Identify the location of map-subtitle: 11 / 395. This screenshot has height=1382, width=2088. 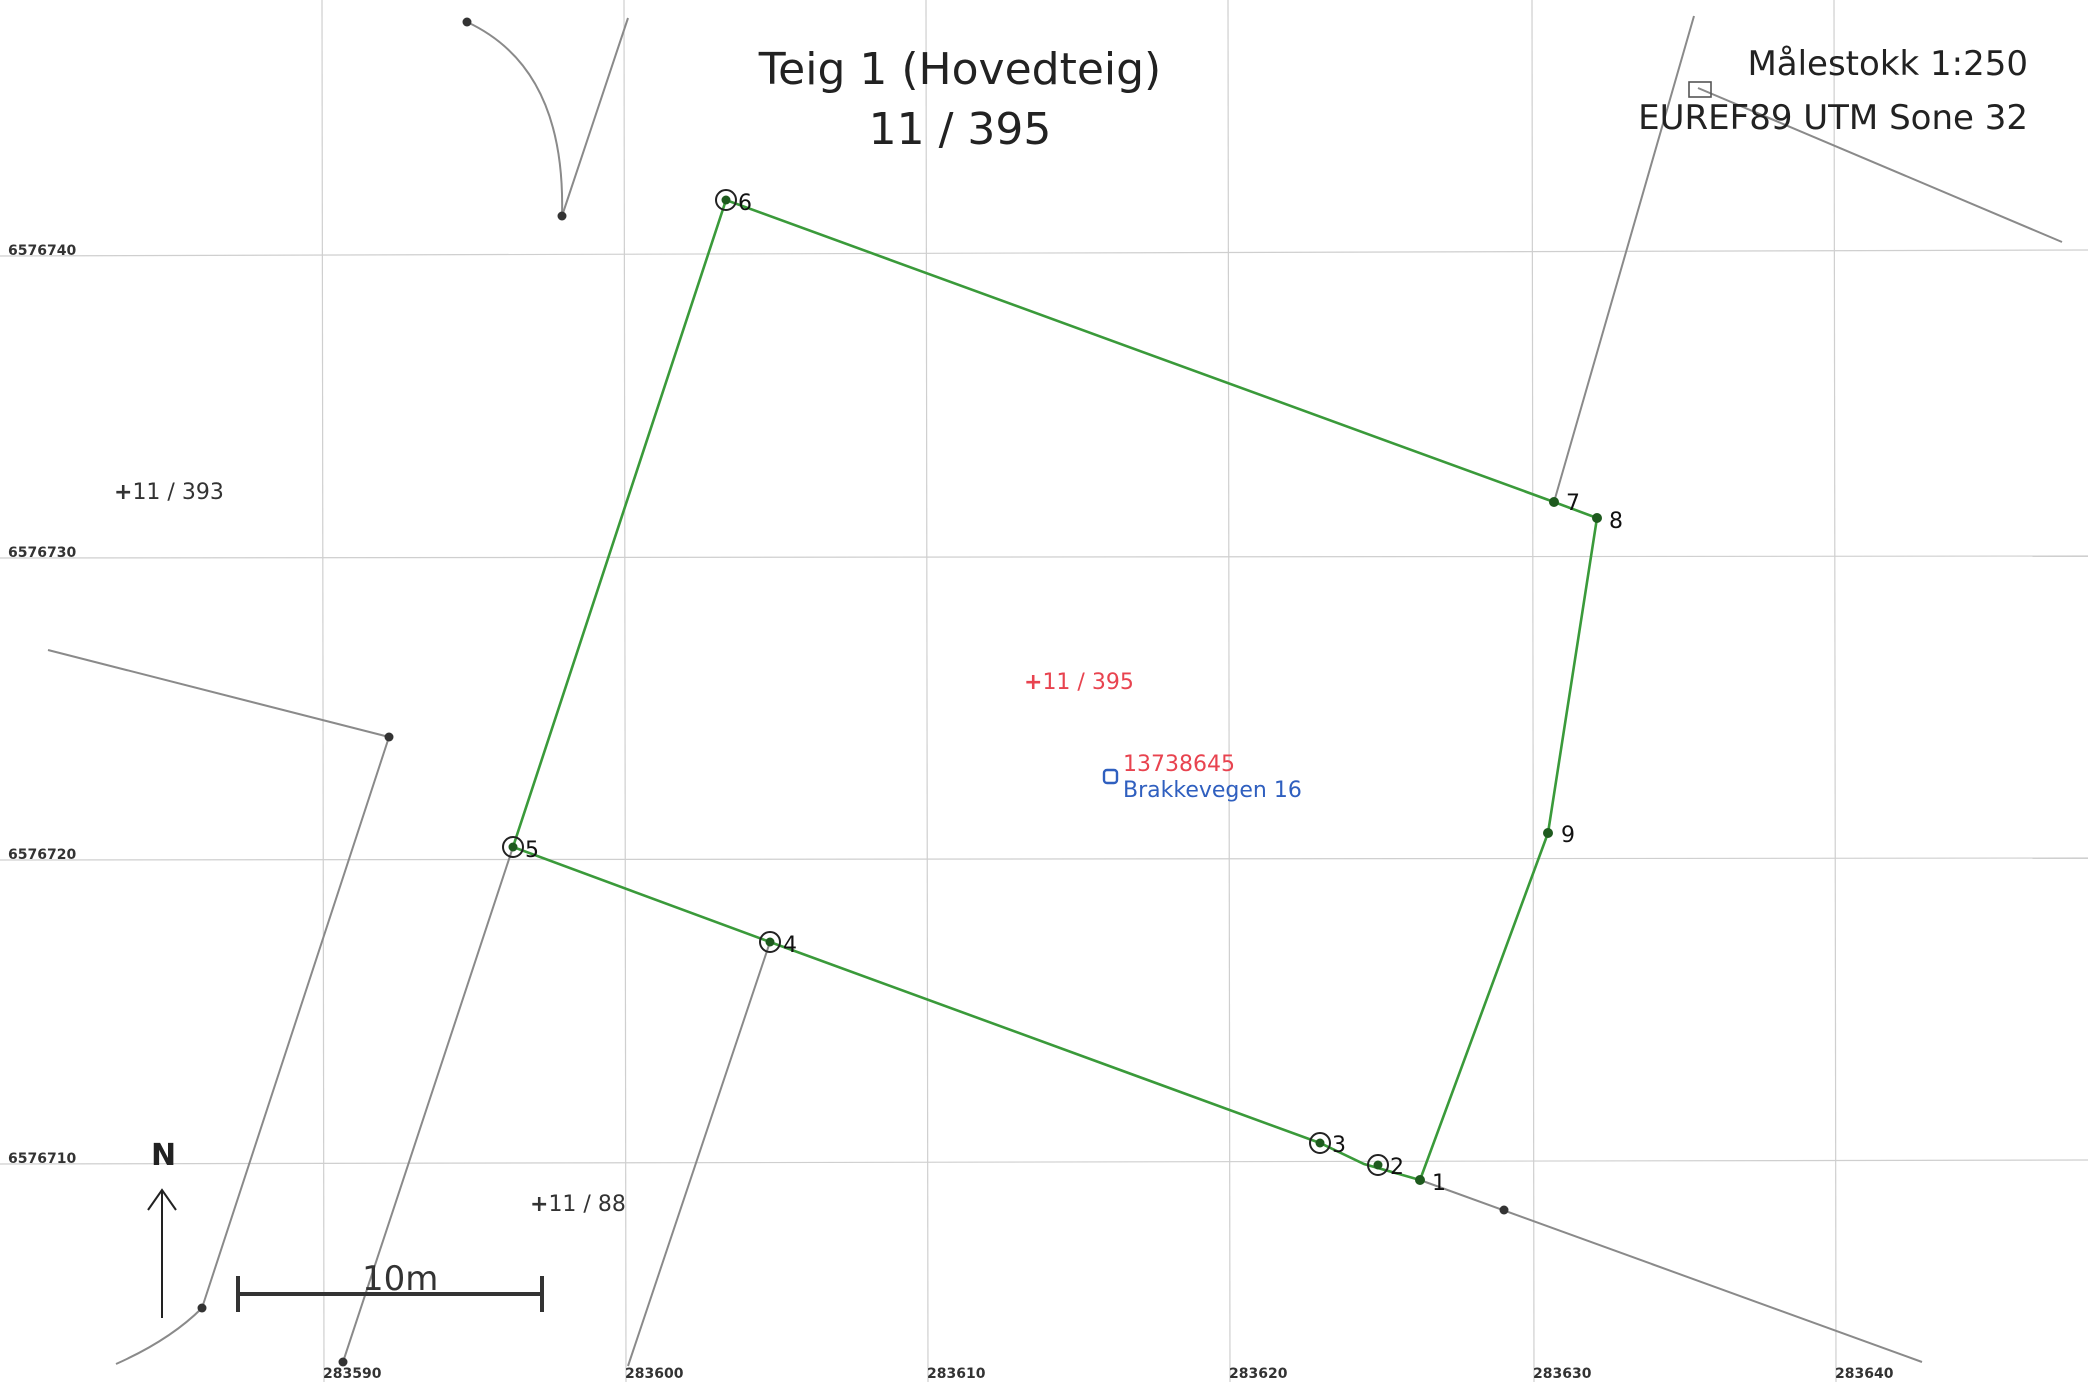
(960, 129).